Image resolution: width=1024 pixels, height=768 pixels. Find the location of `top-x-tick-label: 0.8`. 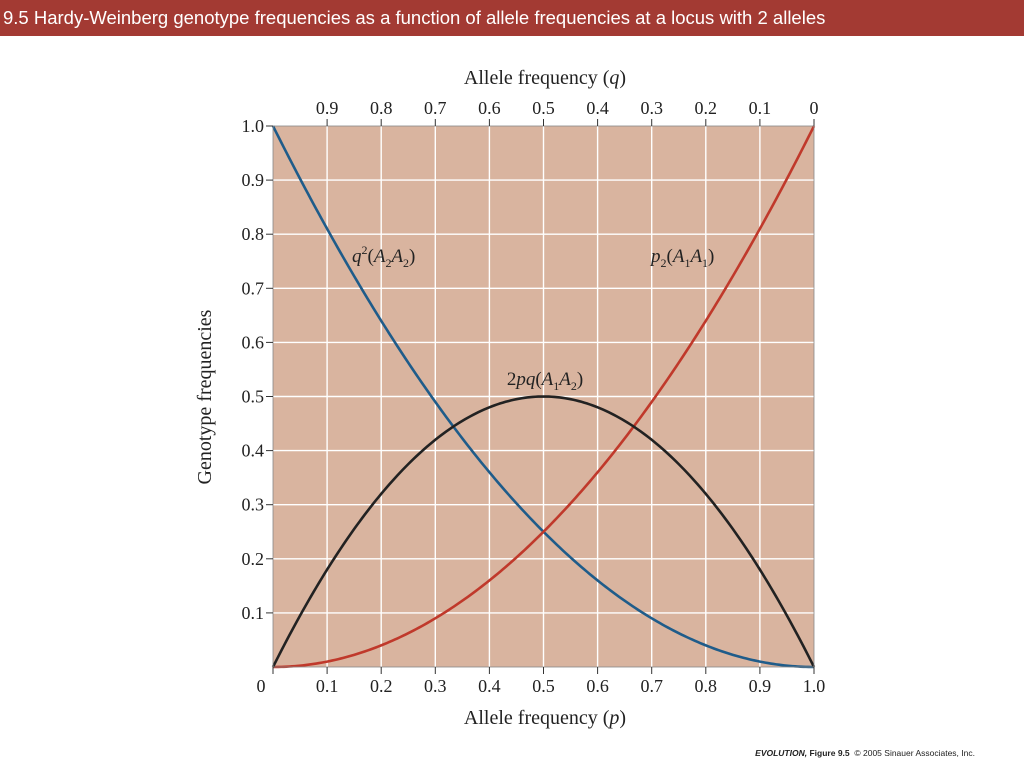

top-x-tick-label: 0.8 is located at coordinates (381, 108).